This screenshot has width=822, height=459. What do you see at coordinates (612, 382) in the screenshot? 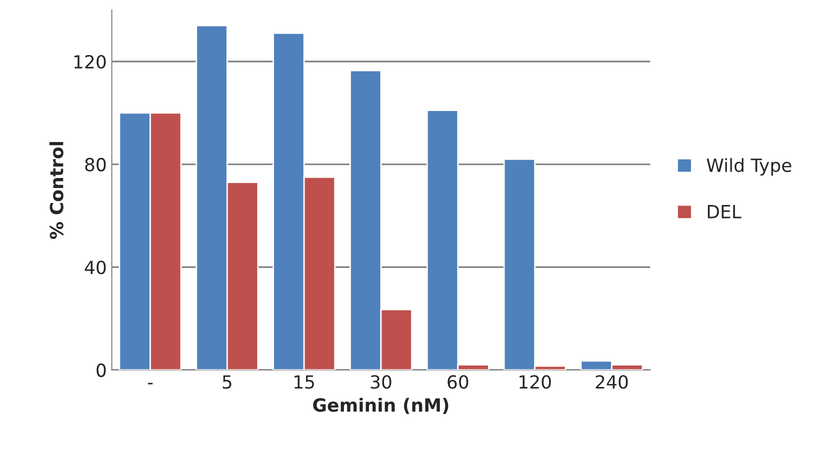
I see `x-tick-label: 240` at bounding box center [612, 382].